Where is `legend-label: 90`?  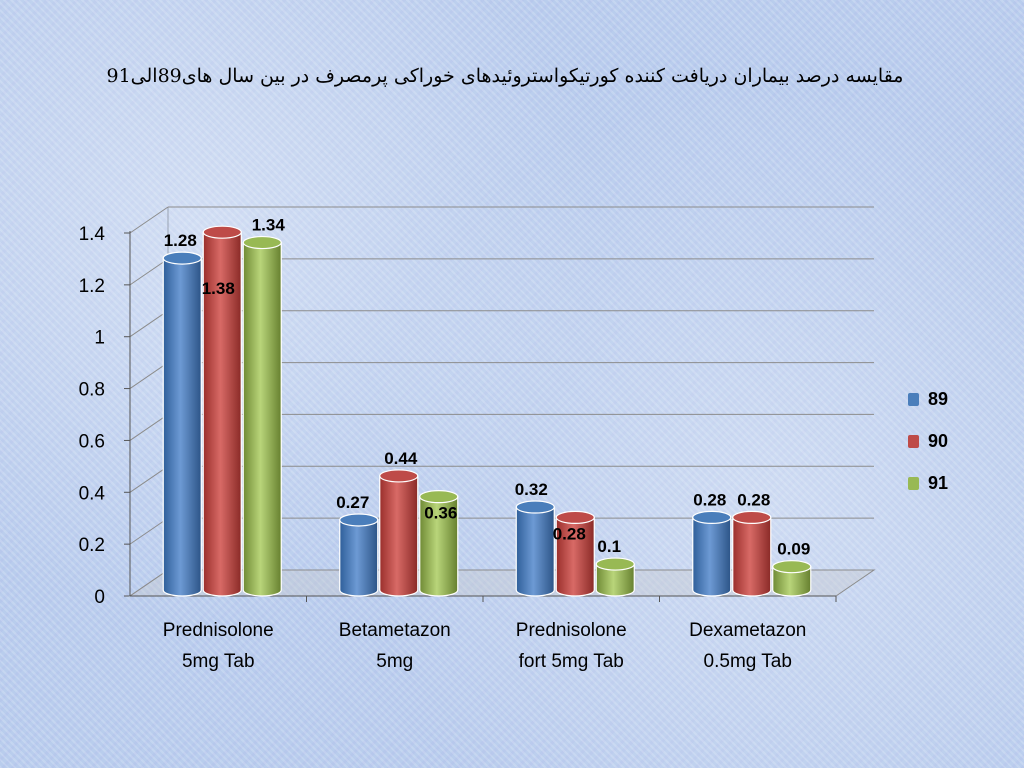
legend-label: 90 is located at coordinates (938, 440).